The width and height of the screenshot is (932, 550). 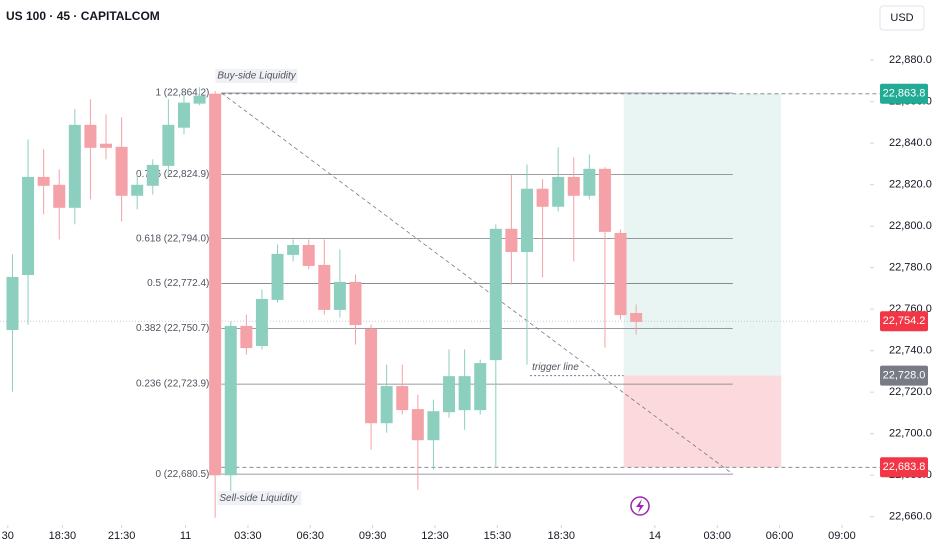 What do you see at coordinates (172, 328) in the screenshot?
I see `fib-label: 0.382 (22,750.7)` at bounding box center [172, 328].